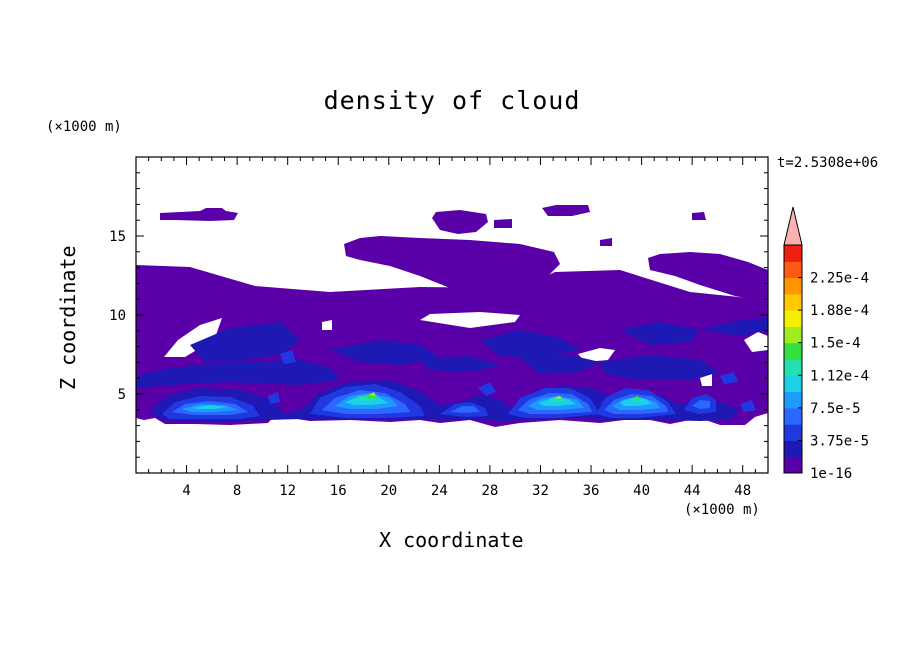 This screenshot has width=904, height=654. What do you see at coordinates (117, 237) in the screenshot?
I see `y-tick-label: 15` at bounding box center [117, 237].